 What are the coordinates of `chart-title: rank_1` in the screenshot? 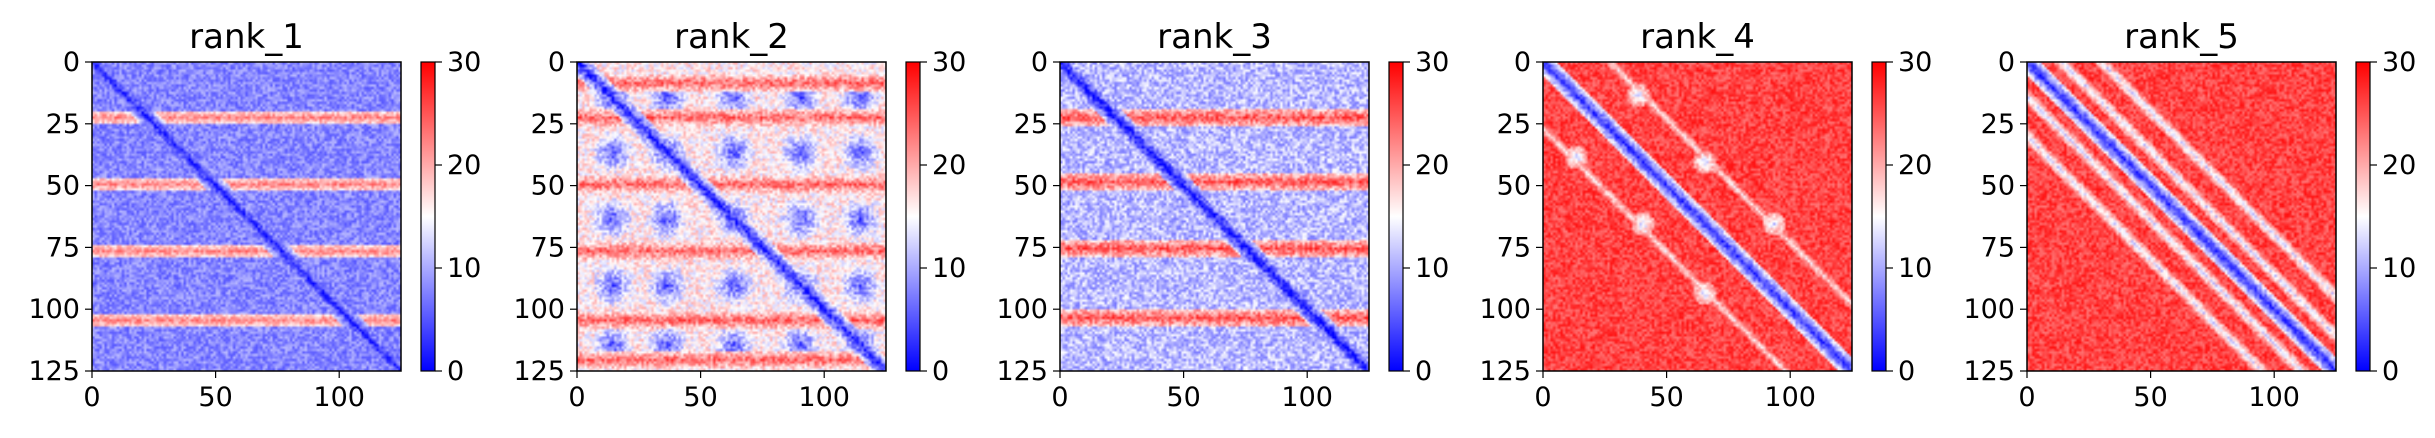 It's located at (246, 37).